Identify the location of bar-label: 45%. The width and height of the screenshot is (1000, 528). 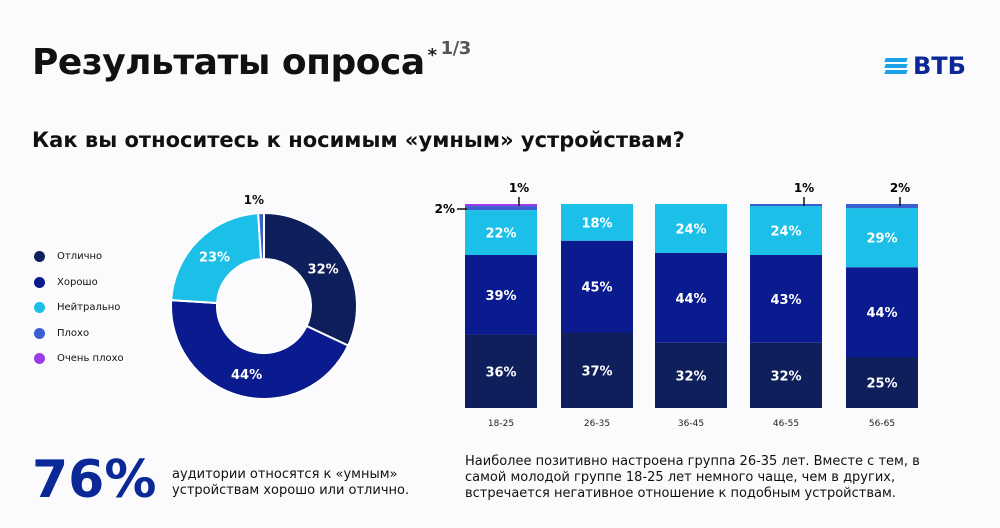
(596, 288).